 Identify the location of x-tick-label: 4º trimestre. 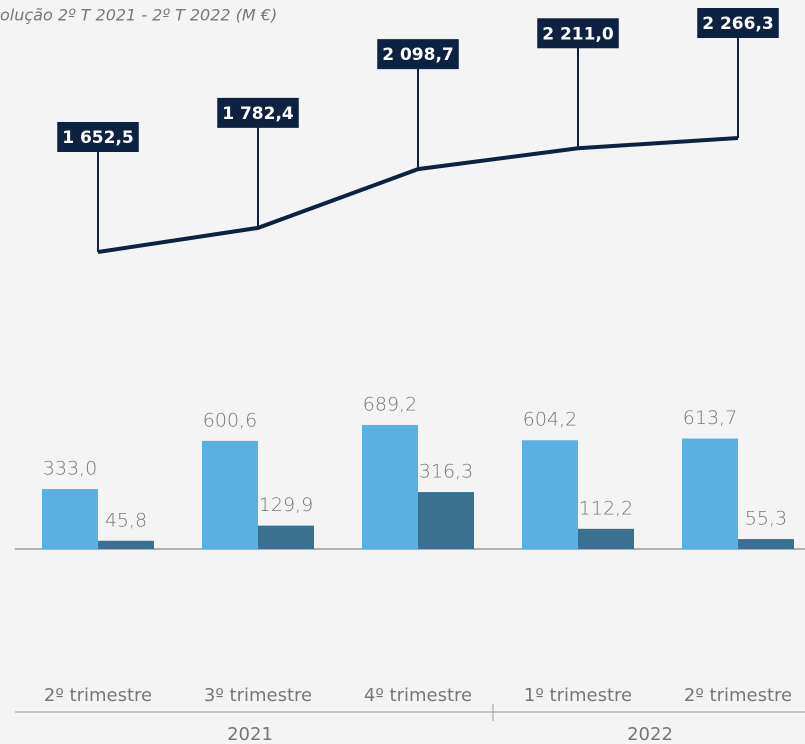
(418, 695).